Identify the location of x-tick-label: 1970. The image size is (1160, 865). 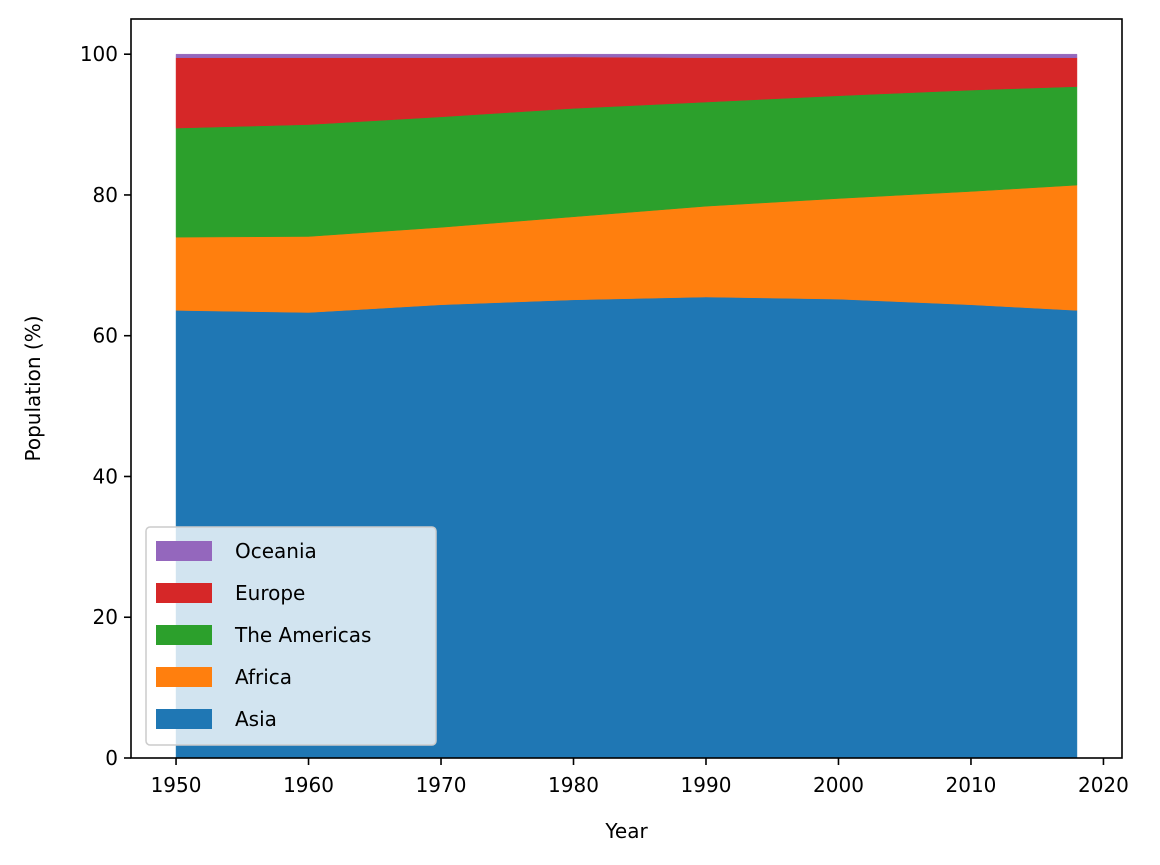
(441, 785).